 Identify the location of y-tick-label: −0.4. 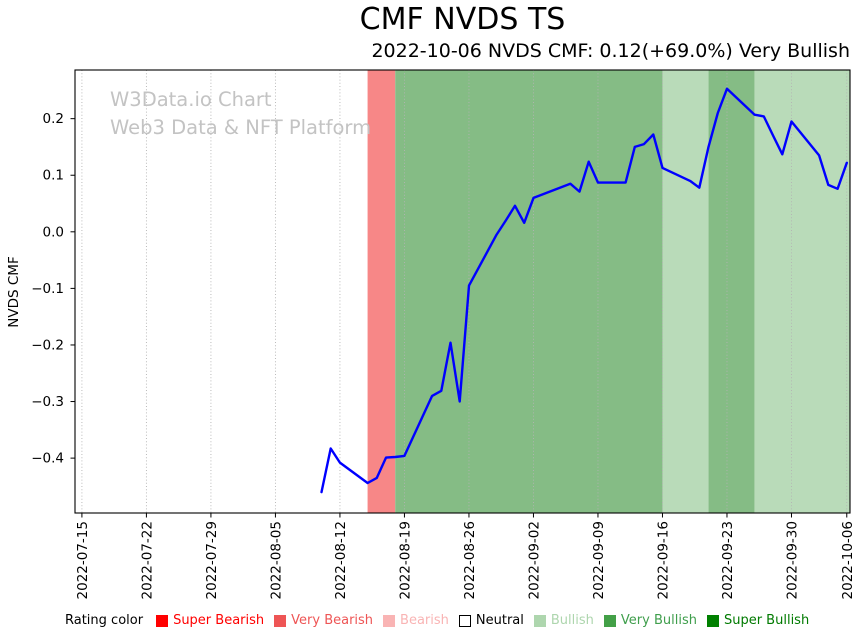
(47, 459).